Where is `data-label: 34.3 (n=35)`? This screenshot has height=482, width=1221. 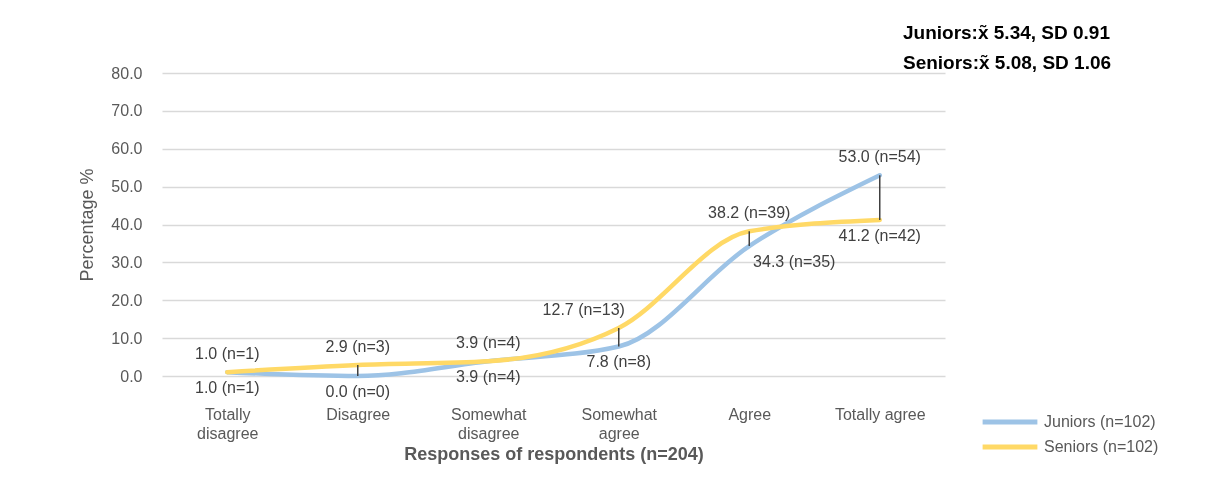
data-label: 34.3 (n=35) is located at coordinates (794, 262).